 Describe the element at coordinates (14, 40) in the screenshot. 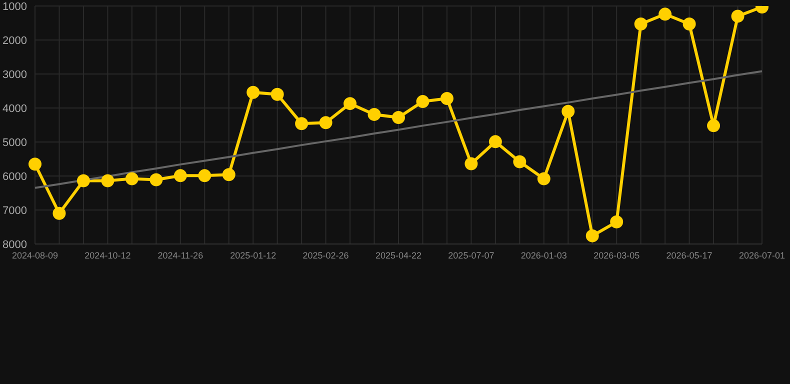

I see `y-tick-label: 2000` at that location.